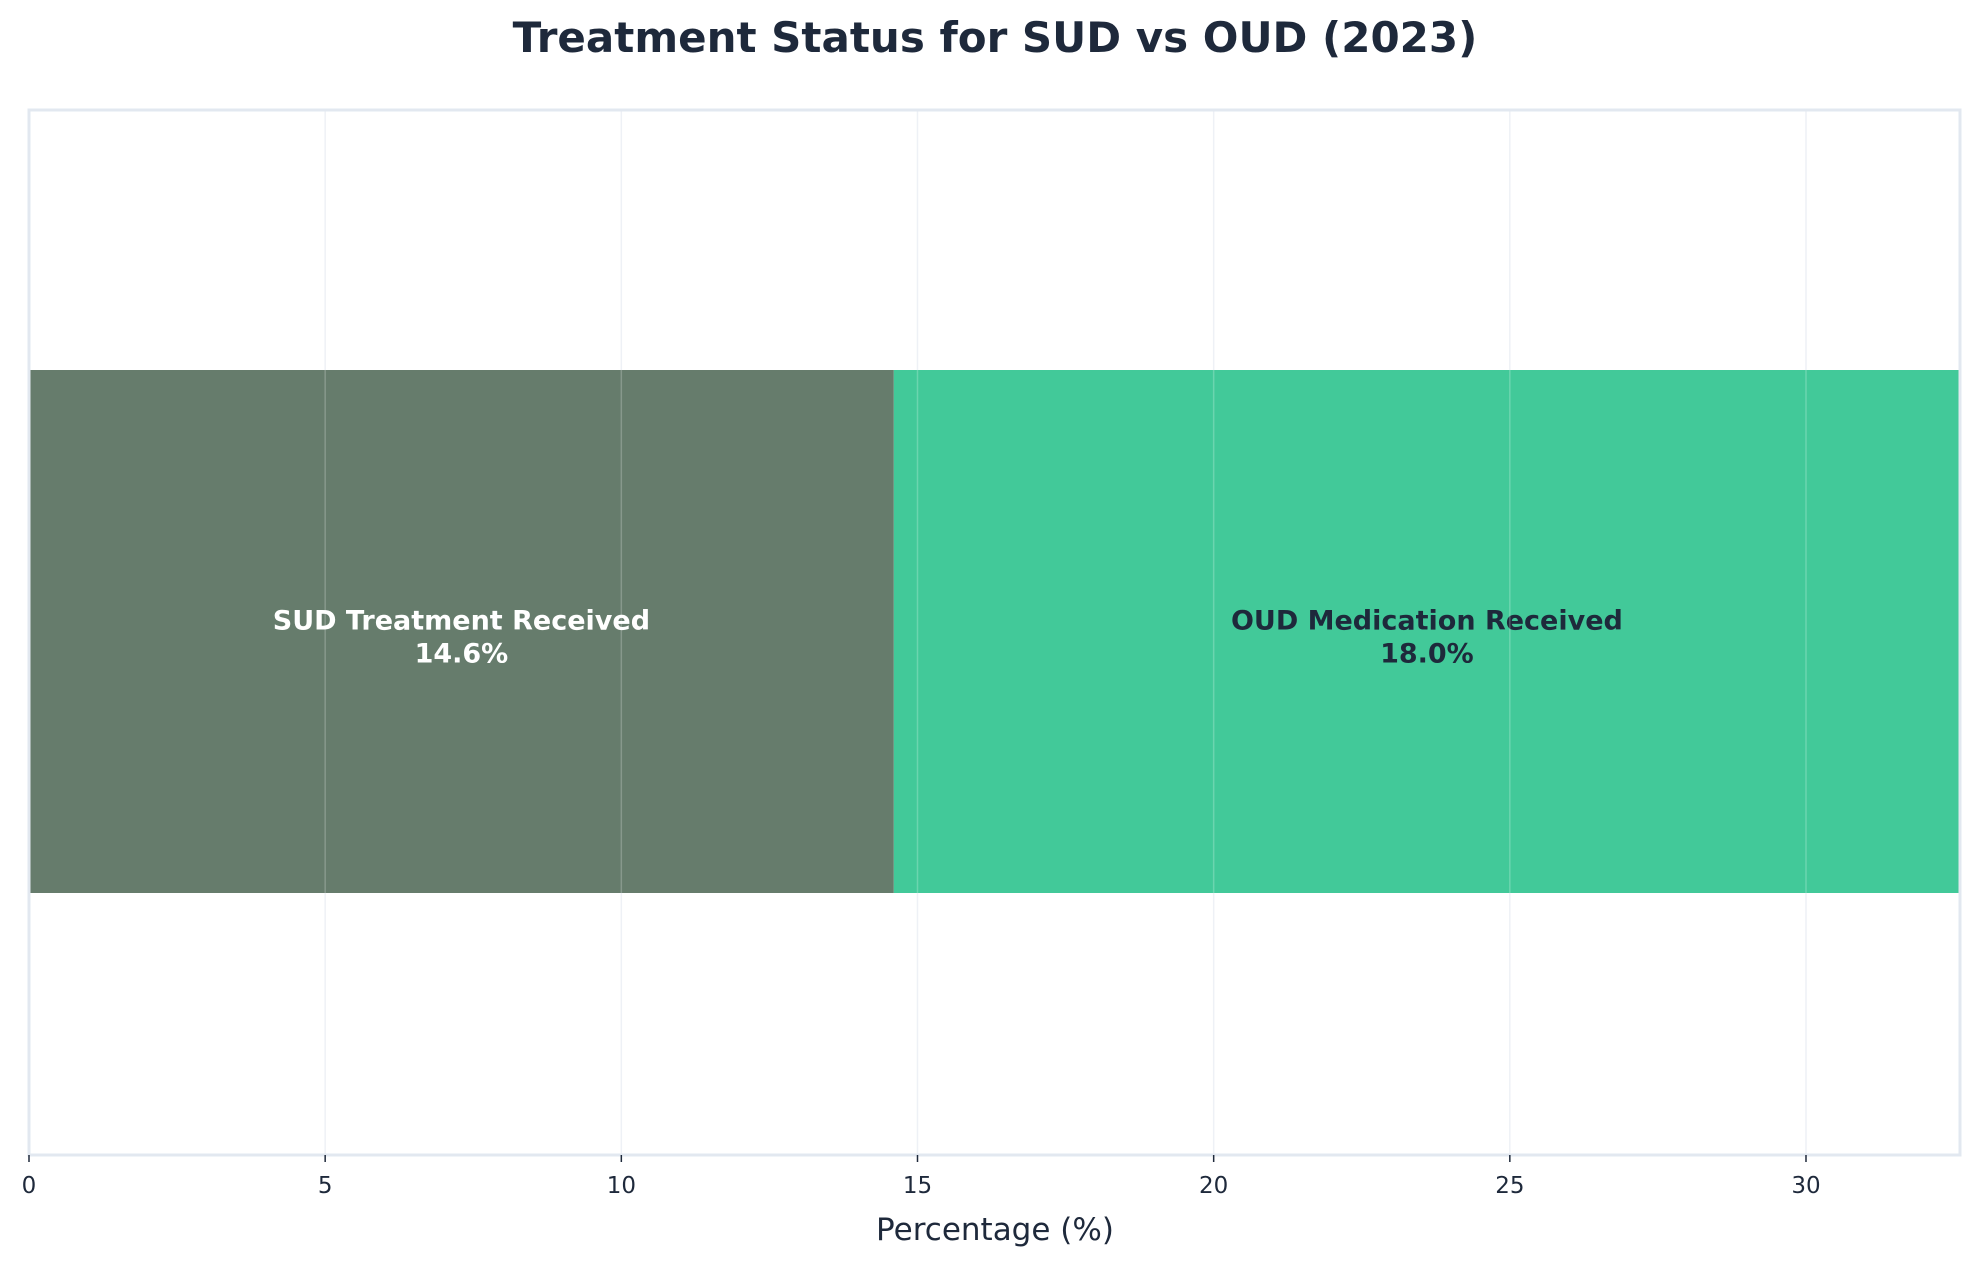 The image size is (1980, 1270). I want to click on x-tick-label-15: 15, so click(917, 1186).